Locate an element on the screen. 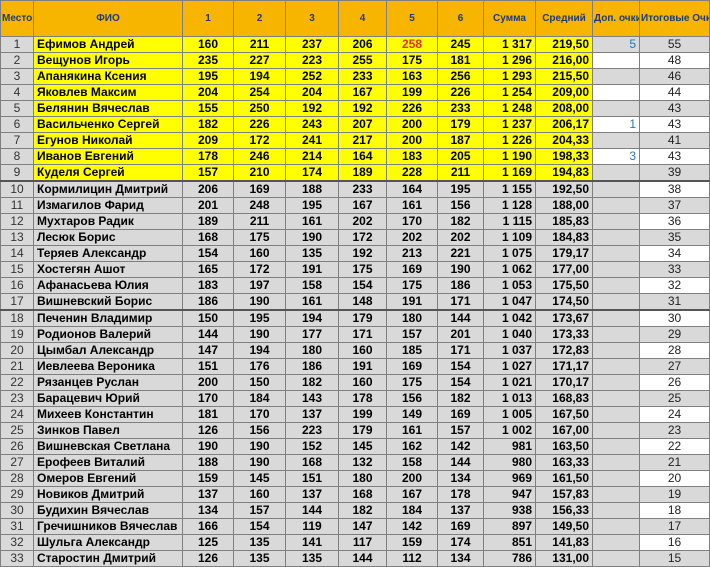  name-cell: Омеров Евгений is located at coordinates (108, 478).